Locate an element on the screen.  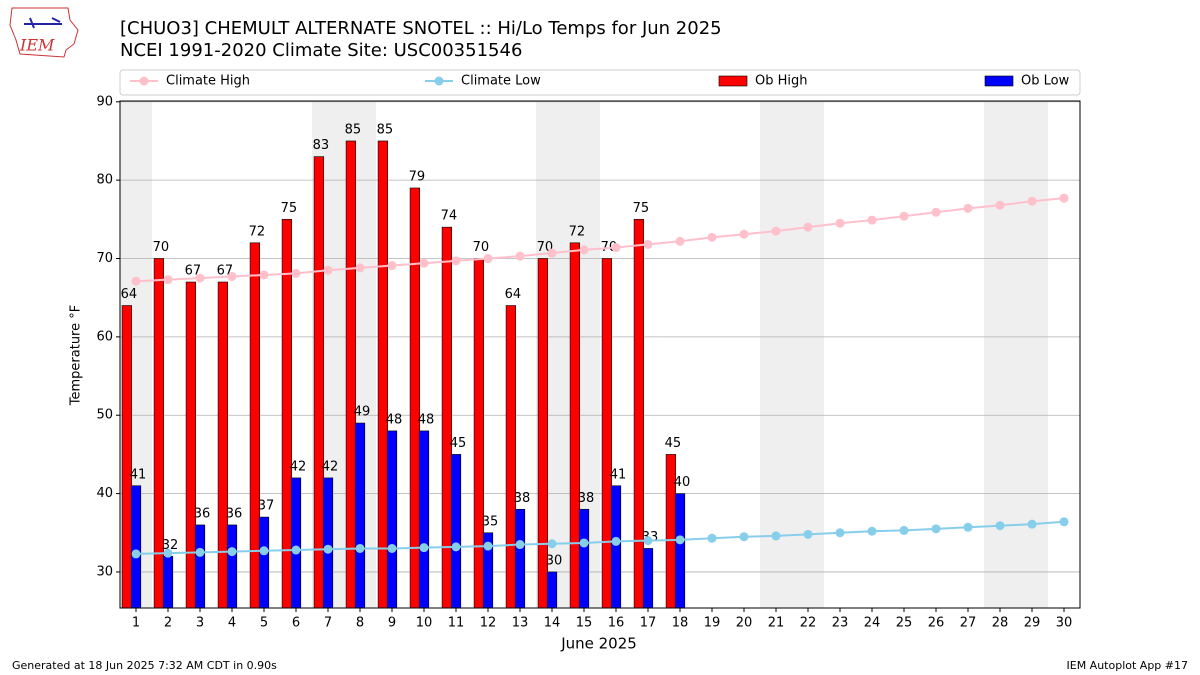
x-tick-label: 15 is located at coordinates (584, 623).